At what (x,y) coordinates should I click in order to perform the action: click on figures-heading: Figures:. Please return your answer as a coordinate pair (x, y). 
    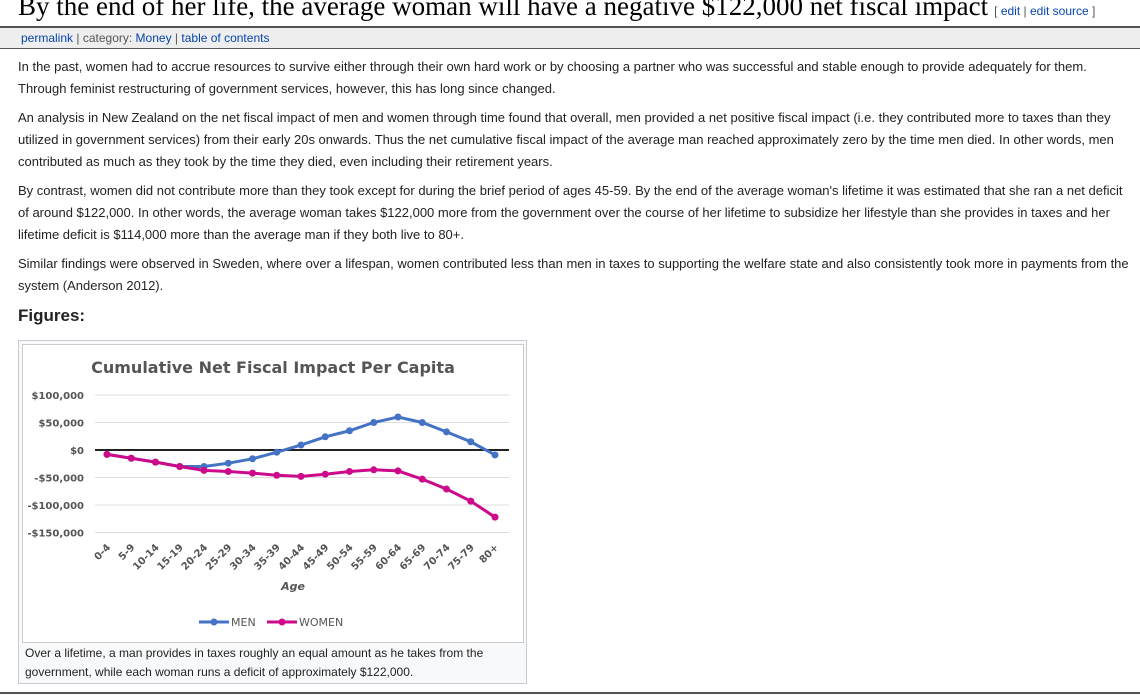
    Looking at the image, I should click on (52, 315).